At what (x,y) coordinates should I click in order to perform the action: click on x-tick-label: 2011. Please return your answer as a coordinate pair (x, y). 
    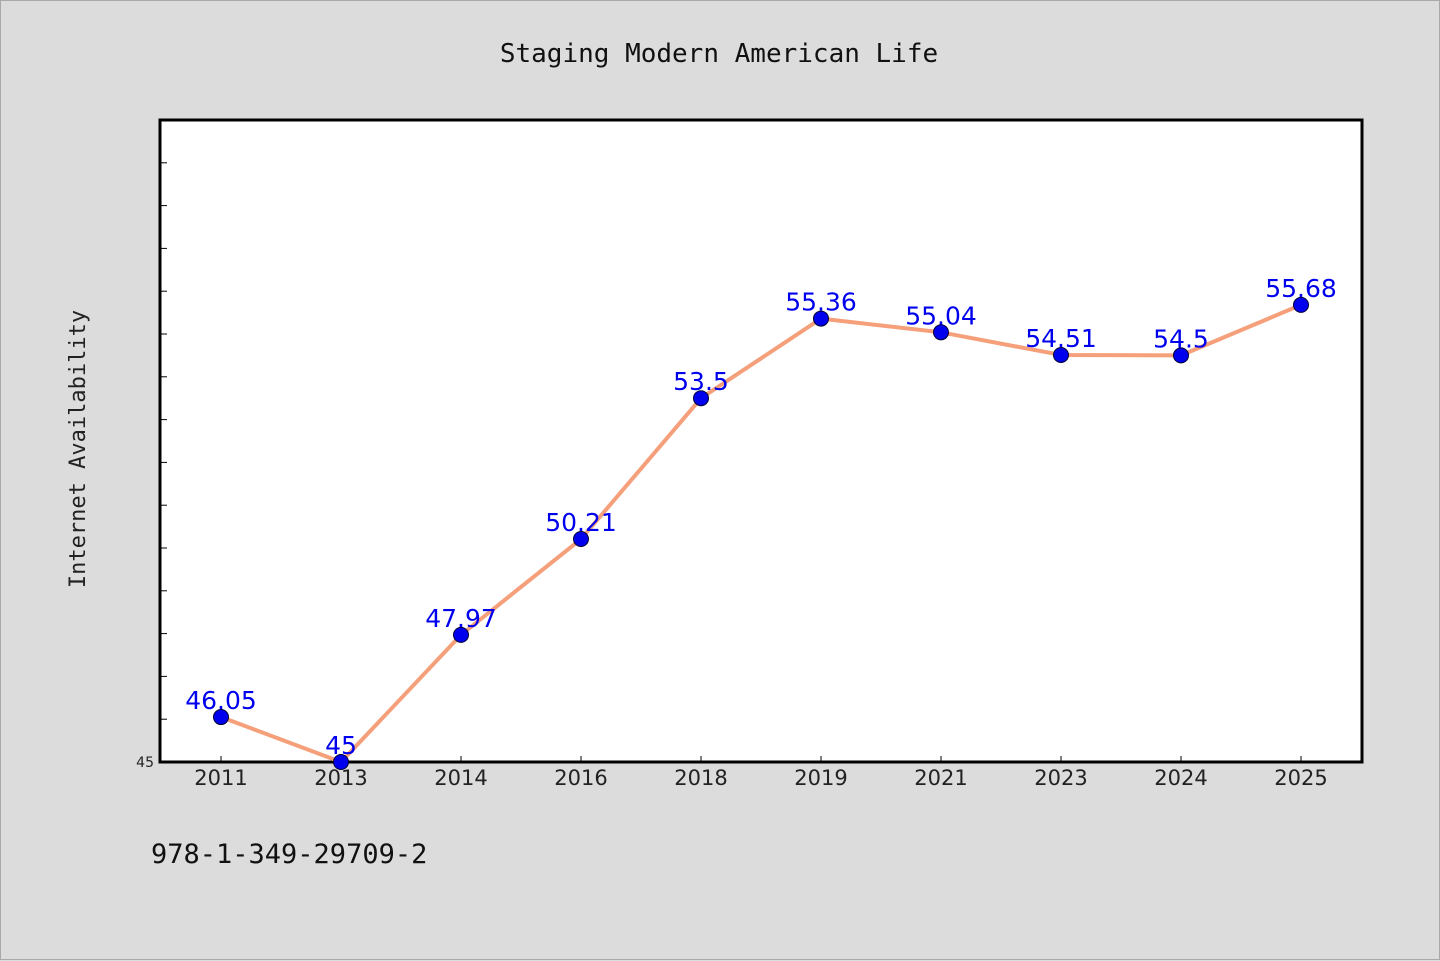
    Looking at the image, I should click on (220, 778).